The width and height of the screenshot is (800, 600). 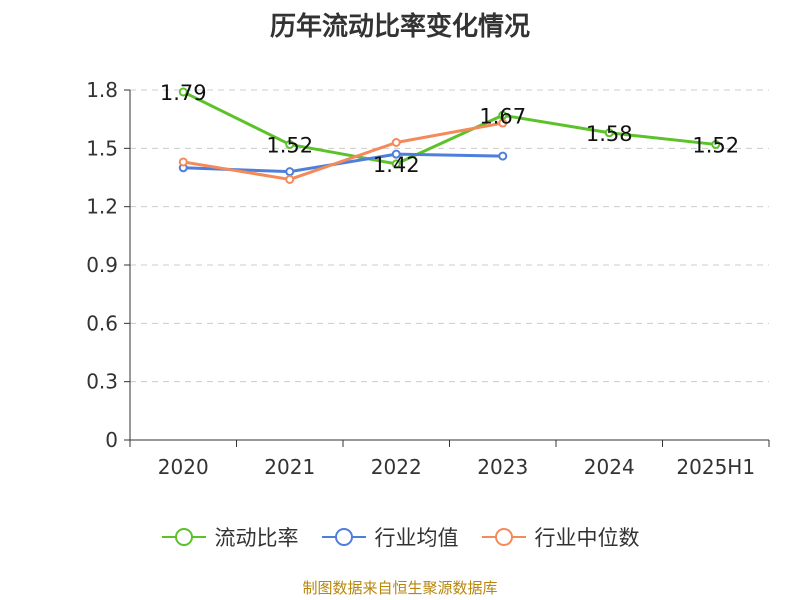 I want to click on data-label: 1.79, so click(x=183, y=93).